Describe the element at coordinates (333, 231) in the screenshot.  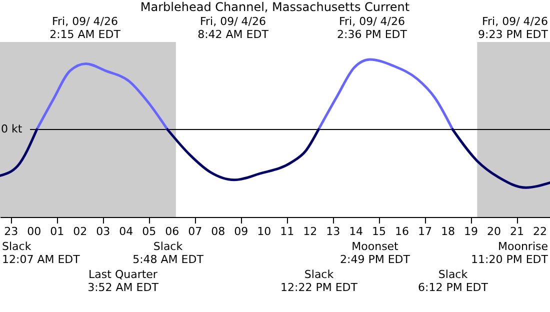
I see `x-tick-label: 13` at that location.